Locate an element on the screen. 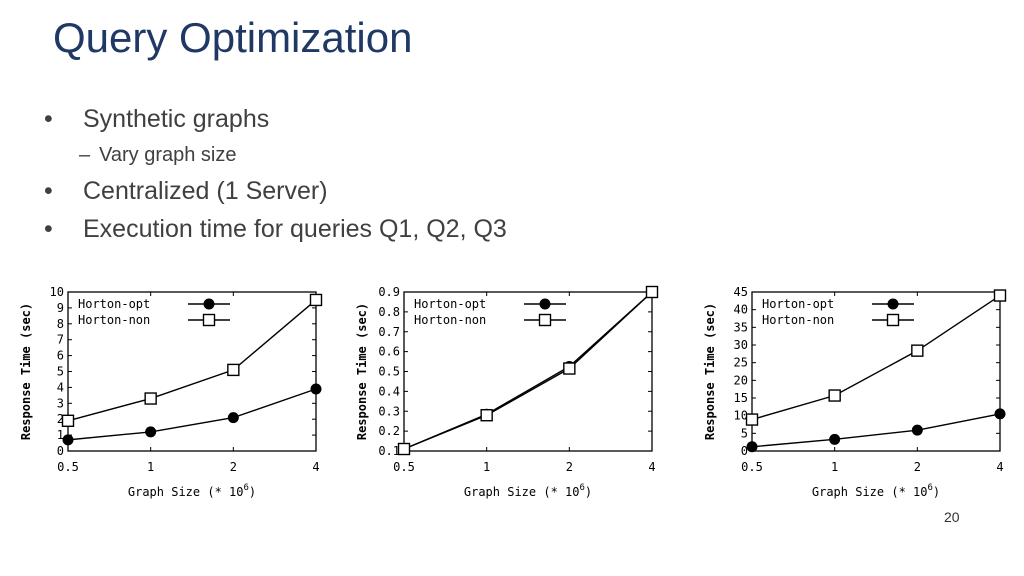 The width and height of the screenshot is (1024, 576). y-tick-label: 0.6 is located at coordinates (389, 352).